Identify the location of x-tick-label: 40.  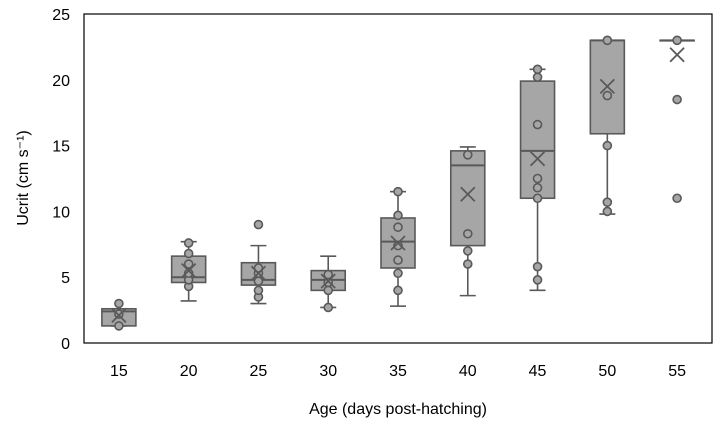
(468, 371).